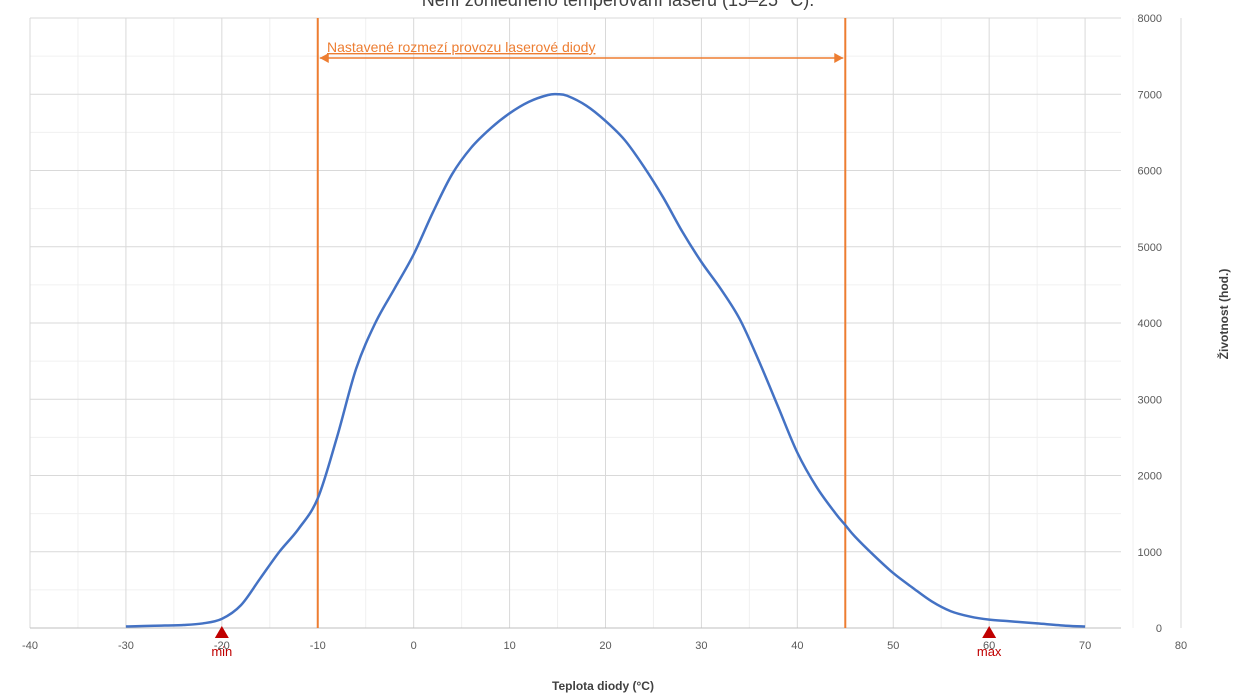 The image size is (1243, 696). I want to click on x-tick-label: 80, so click(1181, 646).